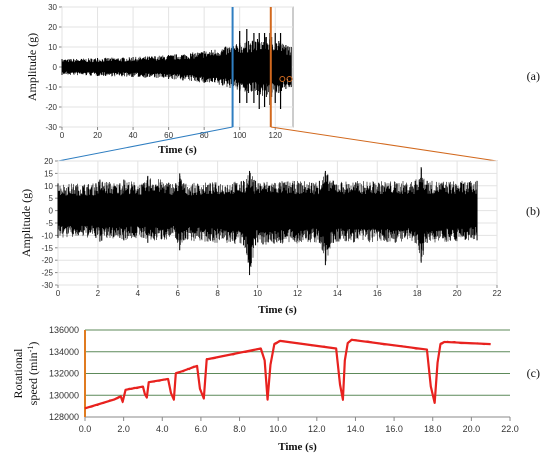 The width and height of the screenshot is (550, 463). I want to click on x-tick-label: 4, so click(138, 293).